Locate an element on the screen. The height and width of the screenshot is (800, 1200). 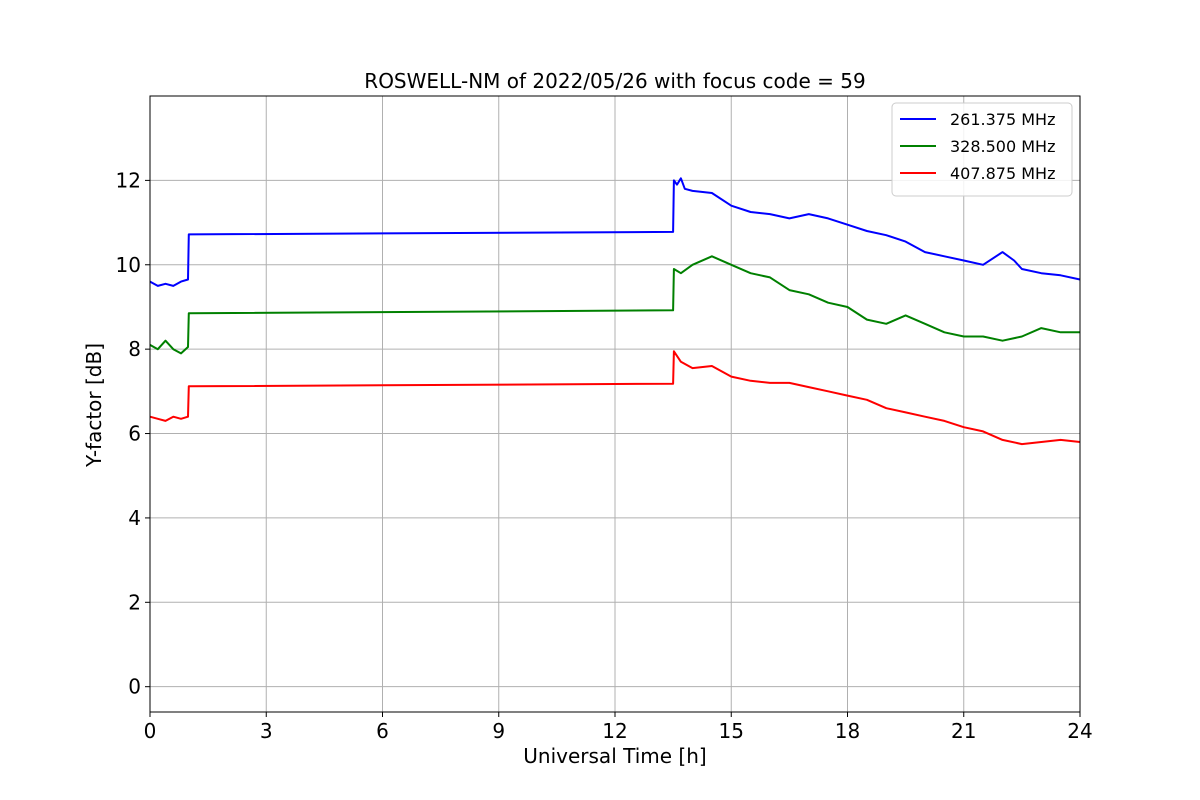
x-axis-label: Universal Time [h] is located at coordinates (614, 756).